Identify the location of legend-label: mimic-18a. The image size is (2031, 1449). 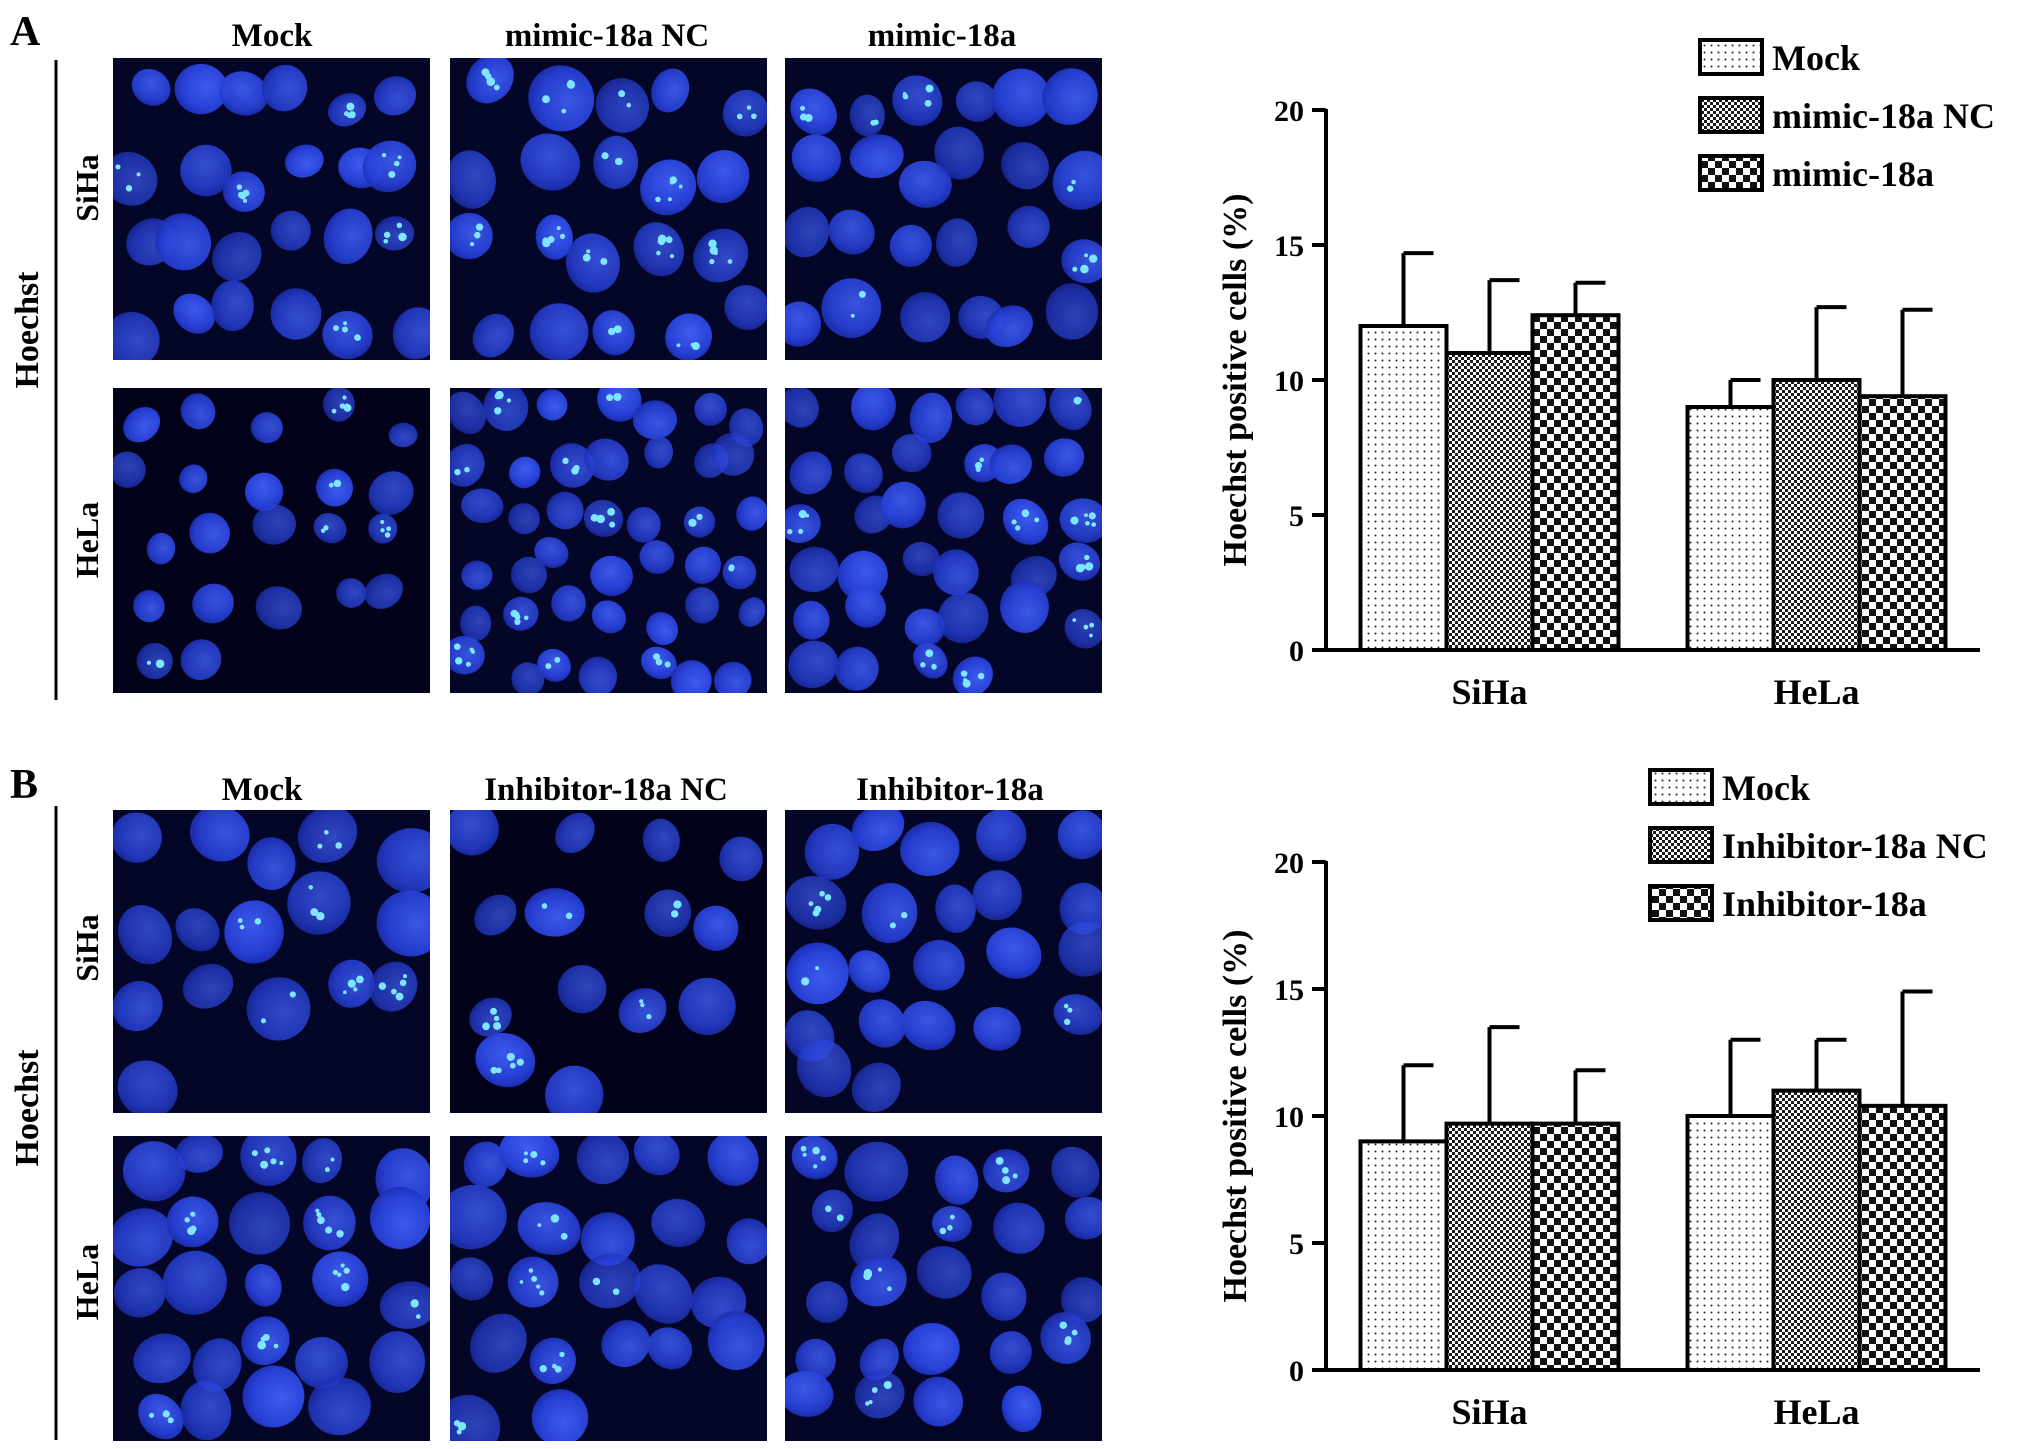
(1853, 174).